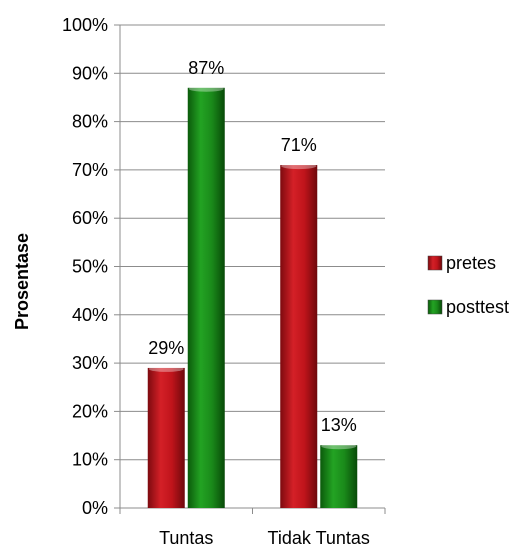  What do you see at coordinates (477, 307) in the screenshot?
I see `legend-label: posttest` at bounding box center [477, 307].